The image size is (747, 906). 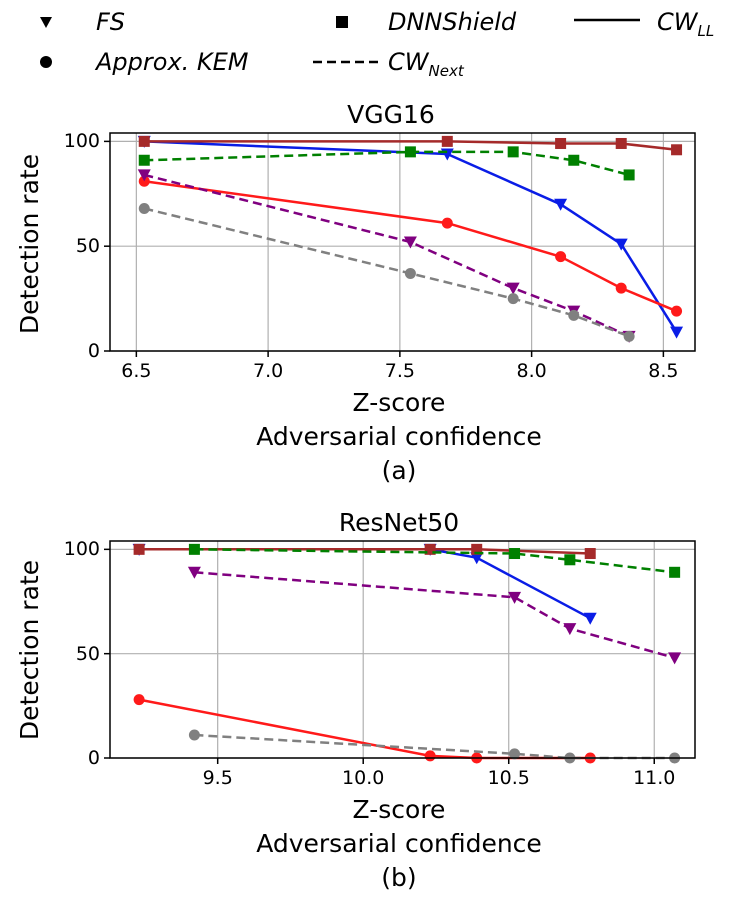 What do you see at coordinates (654, 778) in the screenshot?
I see `x-tick-label: 11.0` at bounding box center [654, 778].